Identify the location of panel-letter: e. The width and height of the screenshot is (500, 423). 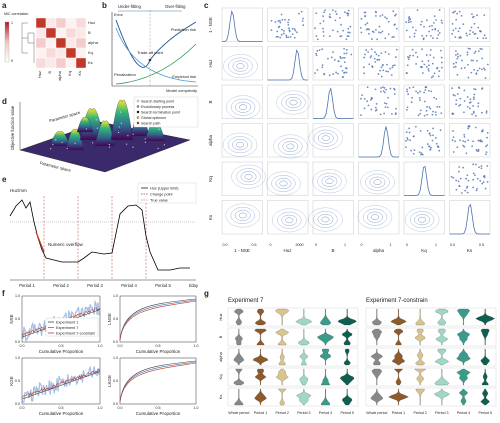
(4, 179).